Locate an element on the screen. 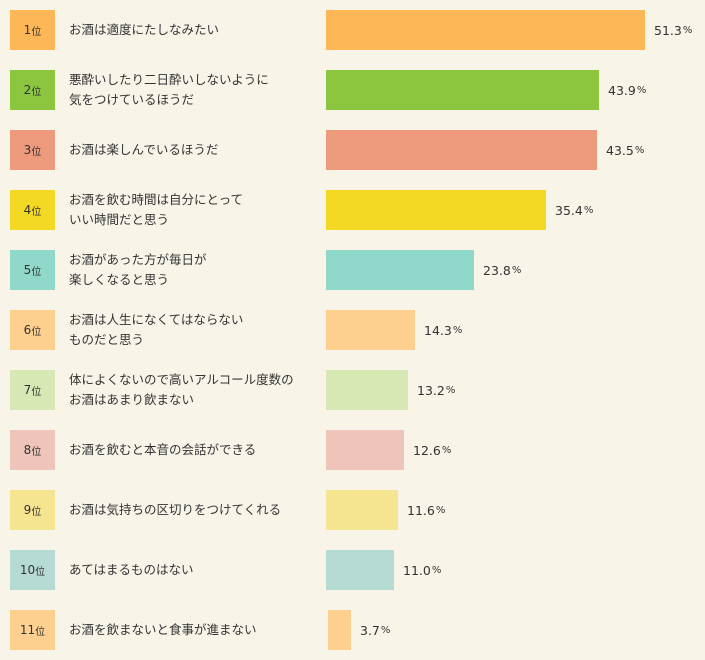 The height and width of the screenshot is (660, 705). rank-number: 8 is located at coordinates (27, 450).